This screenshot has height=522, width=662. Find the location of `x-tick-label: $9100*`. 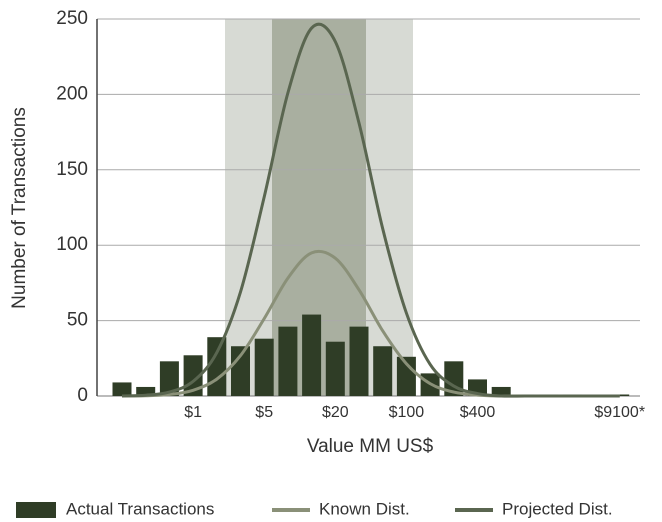

x-tick-label: $9100* is located at coordinates (619, 412).